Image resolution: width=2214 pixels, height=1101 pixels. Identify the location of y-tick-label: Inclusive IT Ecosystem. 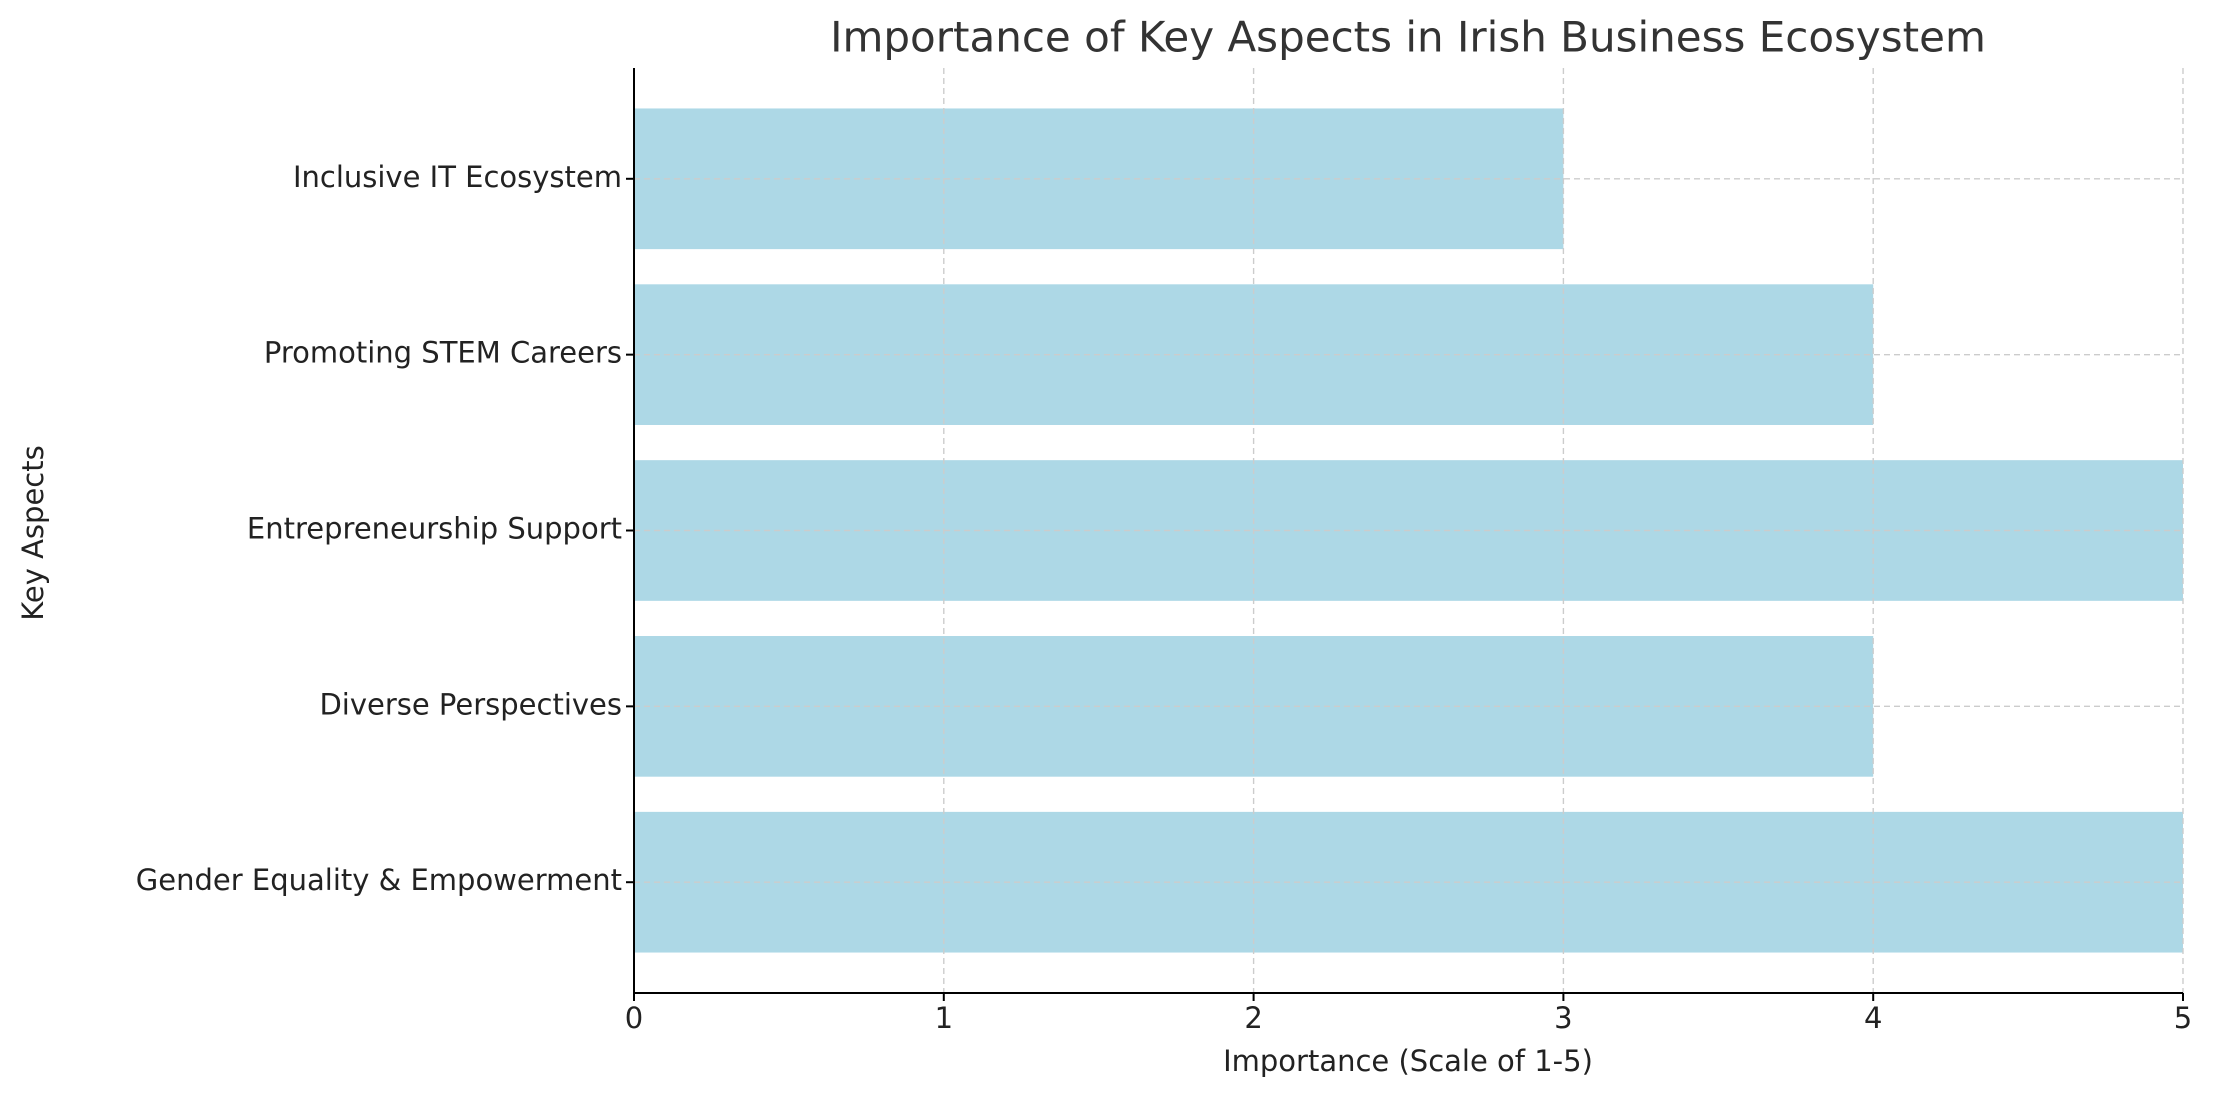
(457, 177).